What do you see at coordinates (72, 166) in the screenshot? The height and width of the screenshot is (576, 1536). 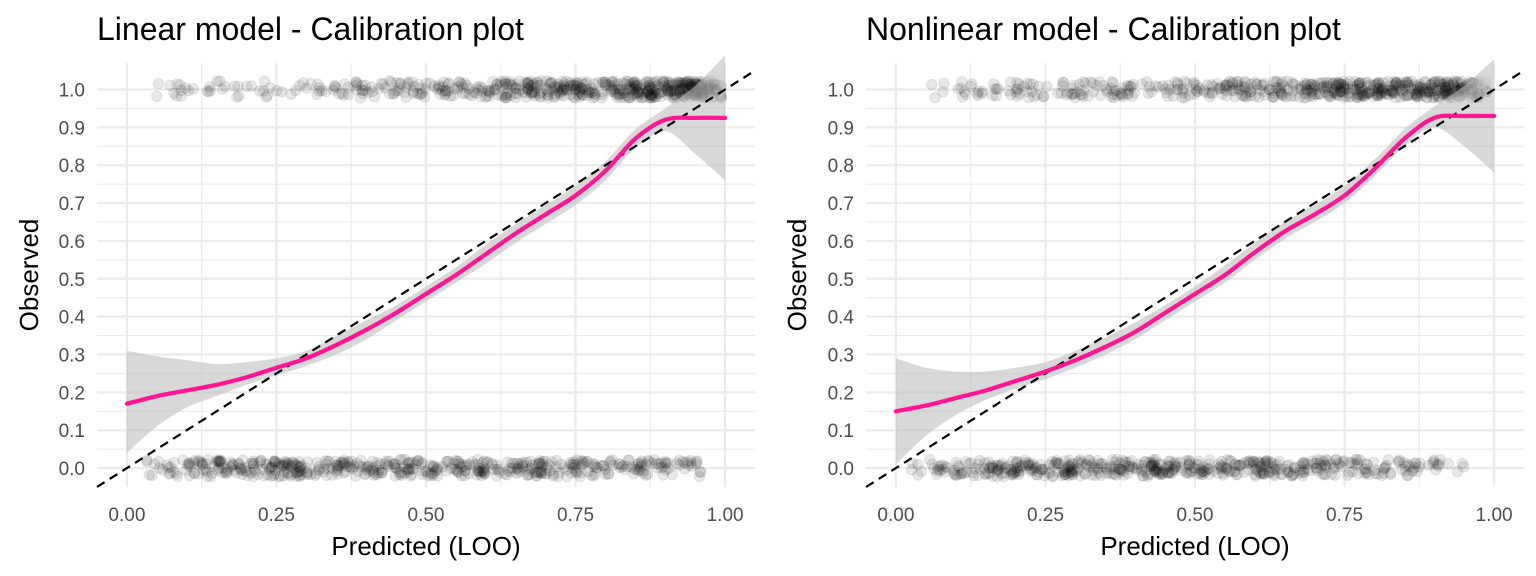 I see `y-tick-label: 0.8` at bounding box center [72, 166].